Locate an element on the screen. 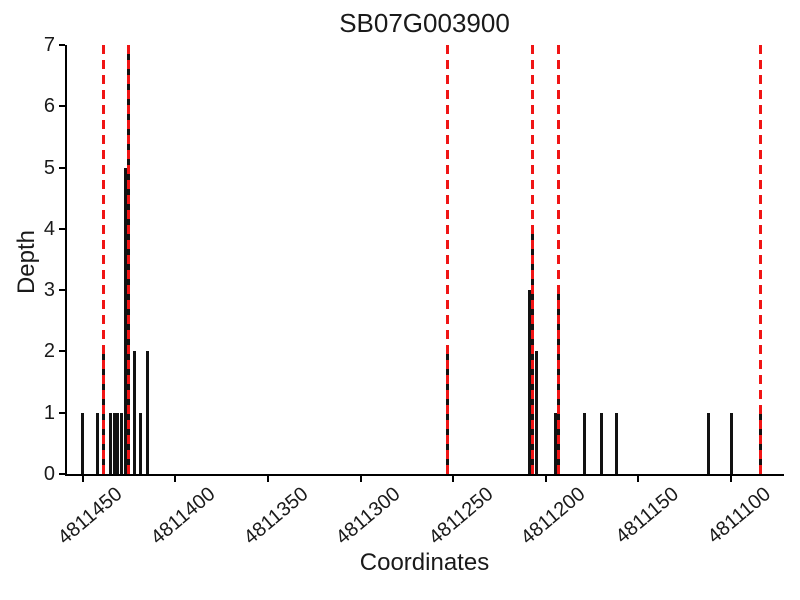 The height and width of the screenshot is (600, 800). x-tick-label: 4811250 is located at coordinates (461, 516).